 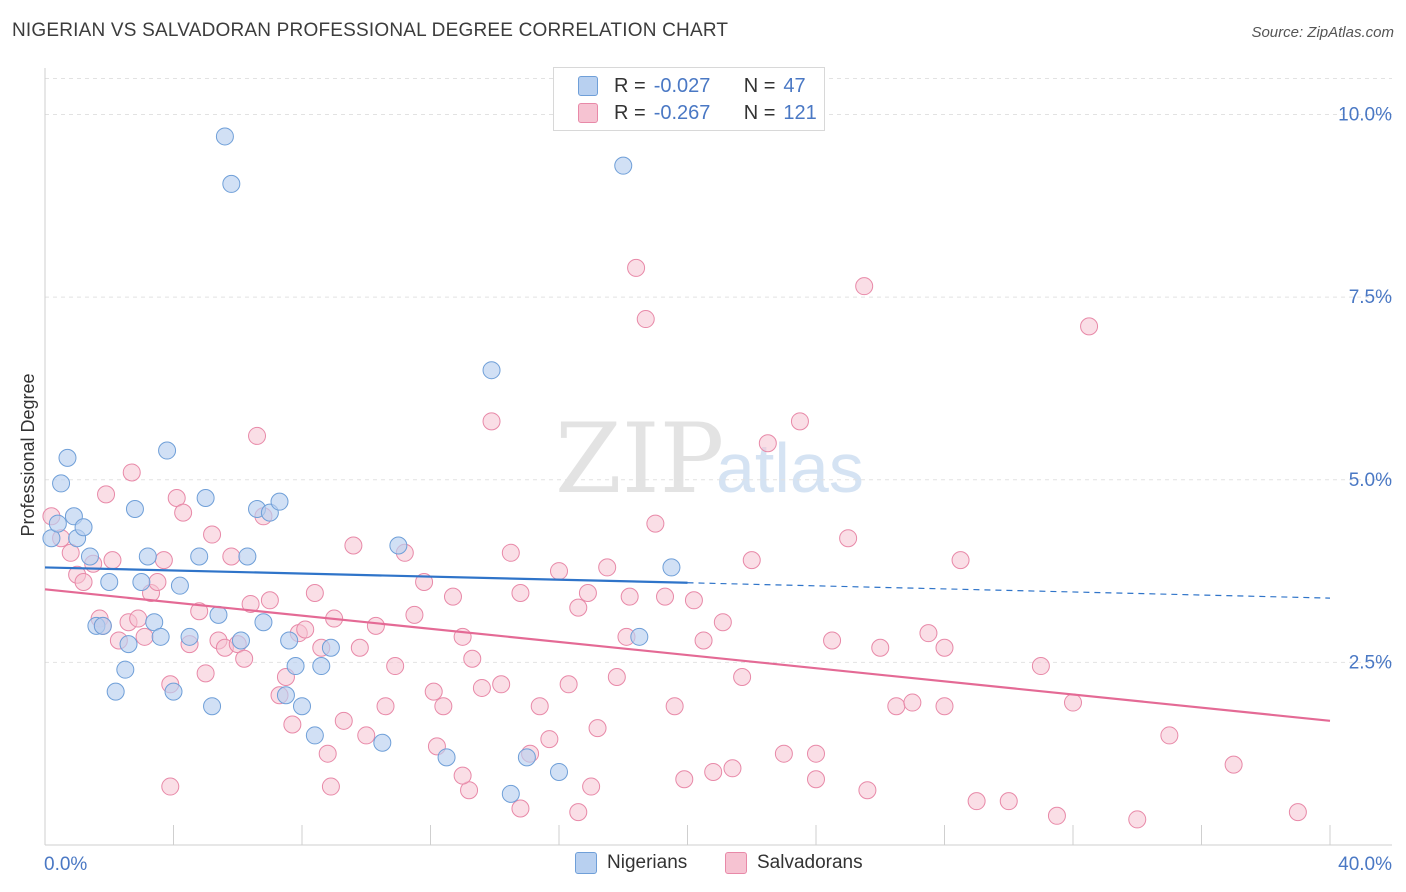 What do you see at coordinates (639, 459) in the screenshot?
I see `watermark-zip: ZIP` at bounding box center [639, 459].